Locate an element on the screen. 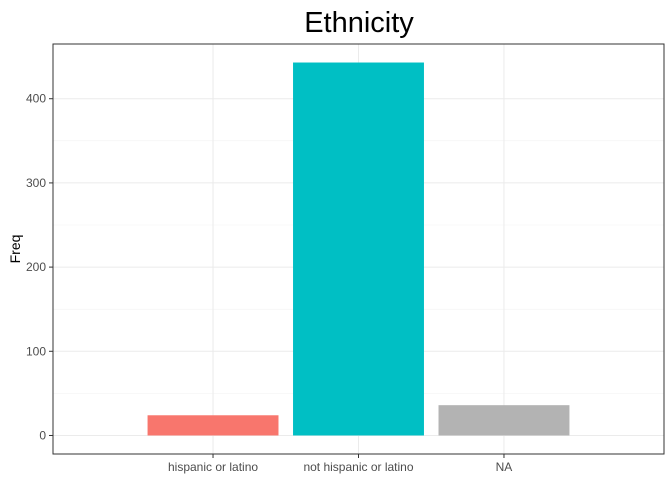 The image size is (672, 485). y-tick-label: 0 is located at coordinates (42, 435).